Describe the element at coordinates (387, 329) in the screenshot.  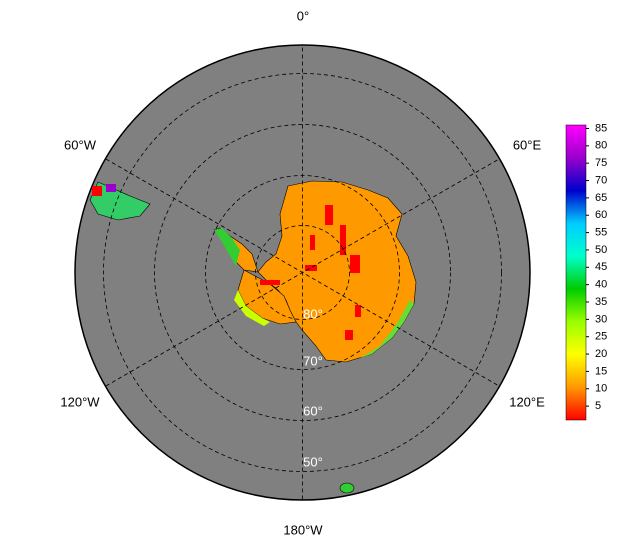
I see `coast-green` at that location.